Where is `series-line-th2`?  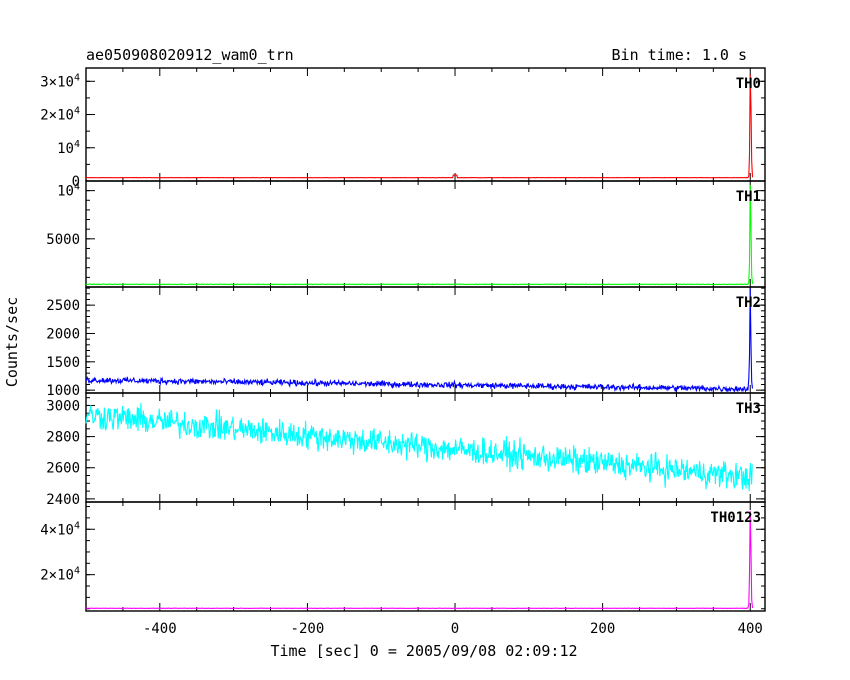
series-line-th2 is located at coordinates (419, 341).